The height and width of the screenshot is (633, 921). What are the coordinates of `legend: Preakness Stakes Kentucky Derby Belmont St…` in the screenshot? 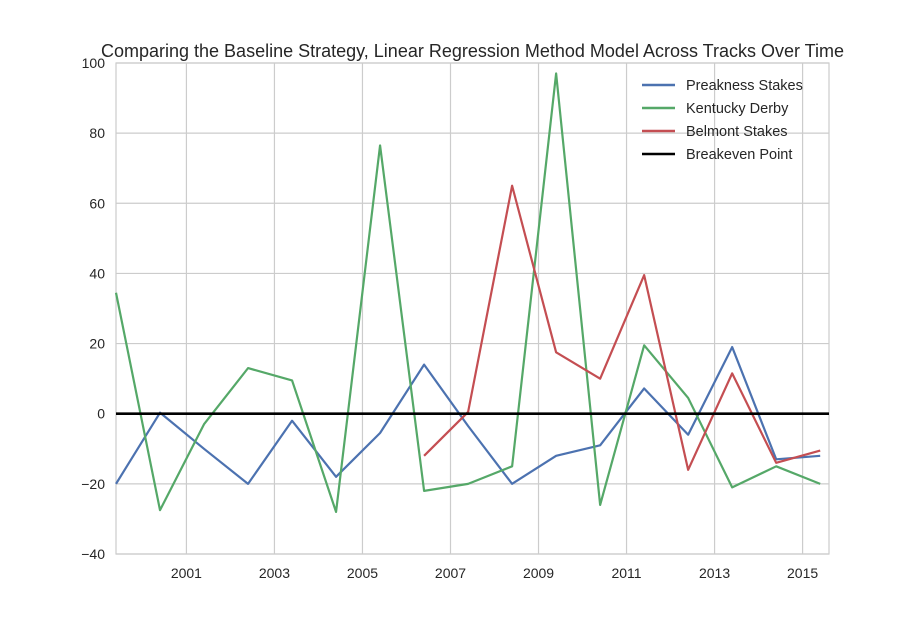 It's located at (722, 120).